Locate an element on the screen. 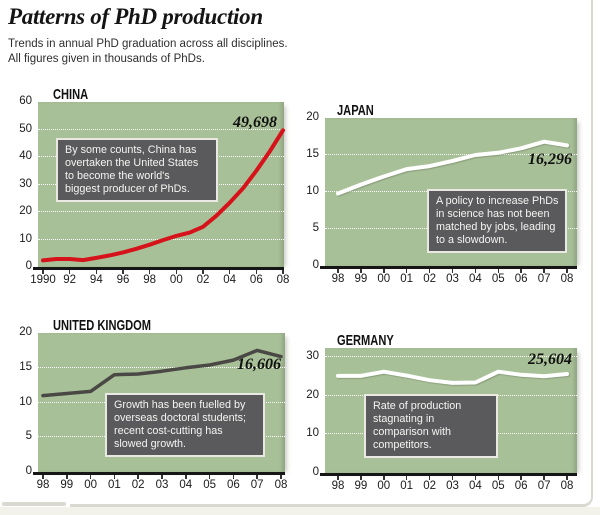  x-tick-label: 01 is located at coordinates (114, 485).